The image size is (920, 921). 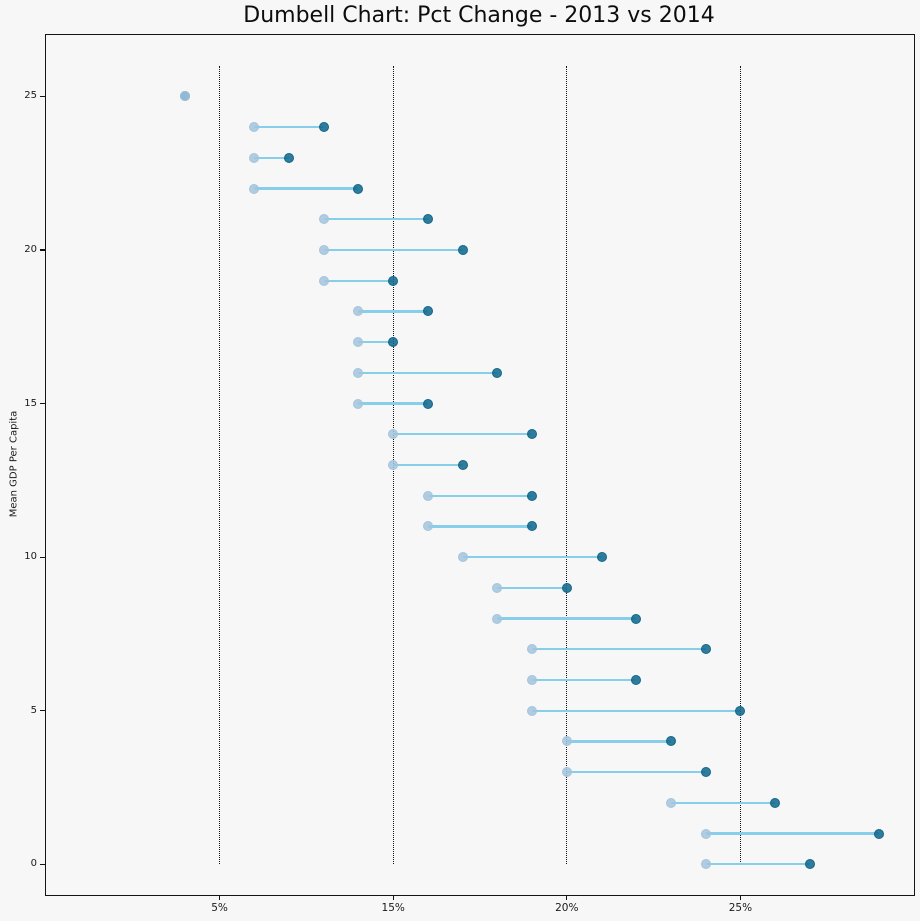 What do you see at coordinates (30, 557) in the screenshot?
I see `y-tick-label: 10` at bounding box center [30, 557].